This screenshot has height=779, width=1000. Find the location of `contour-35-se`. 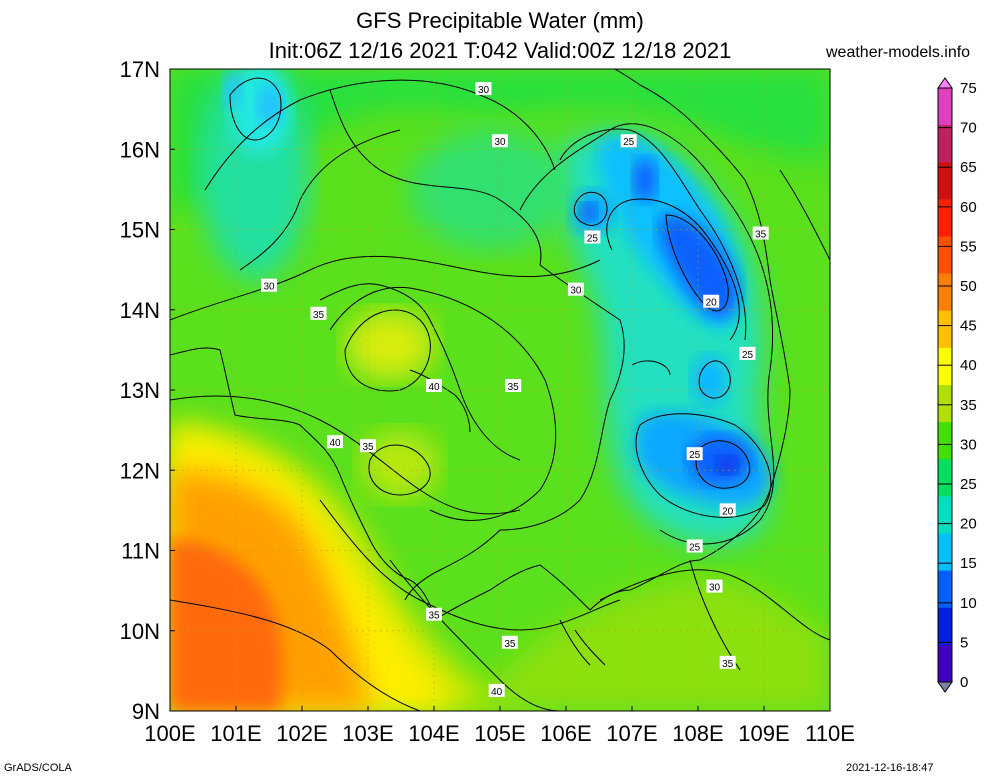

contour-35-se is located at coordinates (714, 605).